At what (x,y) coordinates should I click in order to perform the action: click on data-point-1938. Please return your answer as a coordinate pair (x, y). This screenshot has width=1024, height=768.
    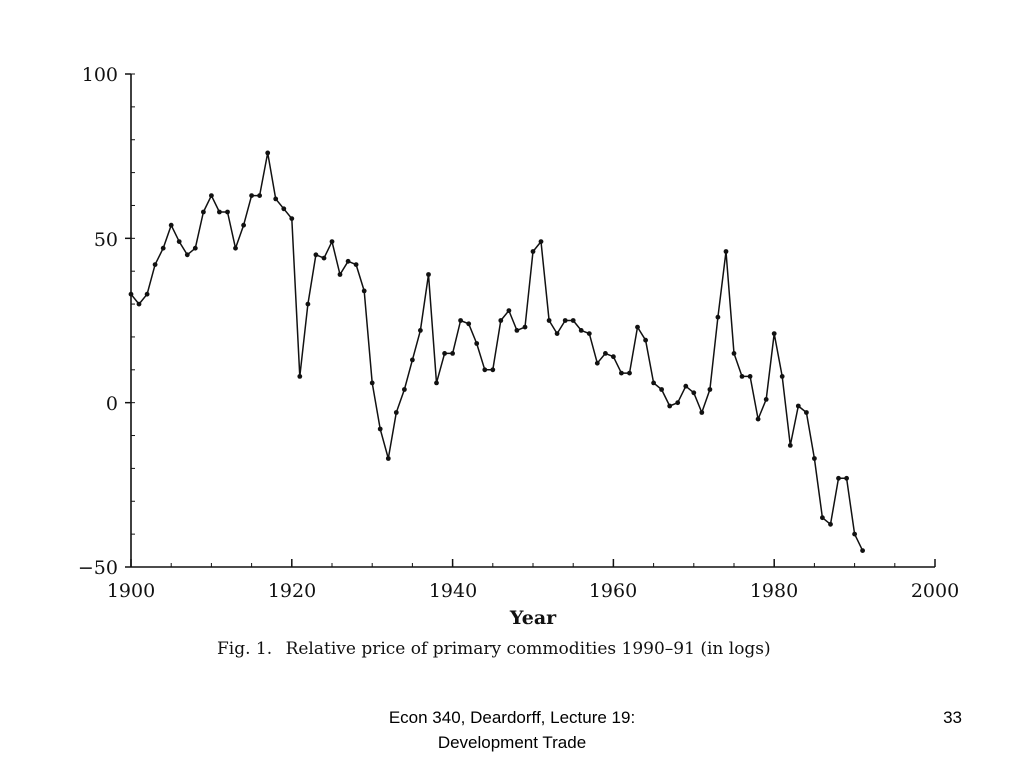
    Looking at the image, I should click on (436, 383).